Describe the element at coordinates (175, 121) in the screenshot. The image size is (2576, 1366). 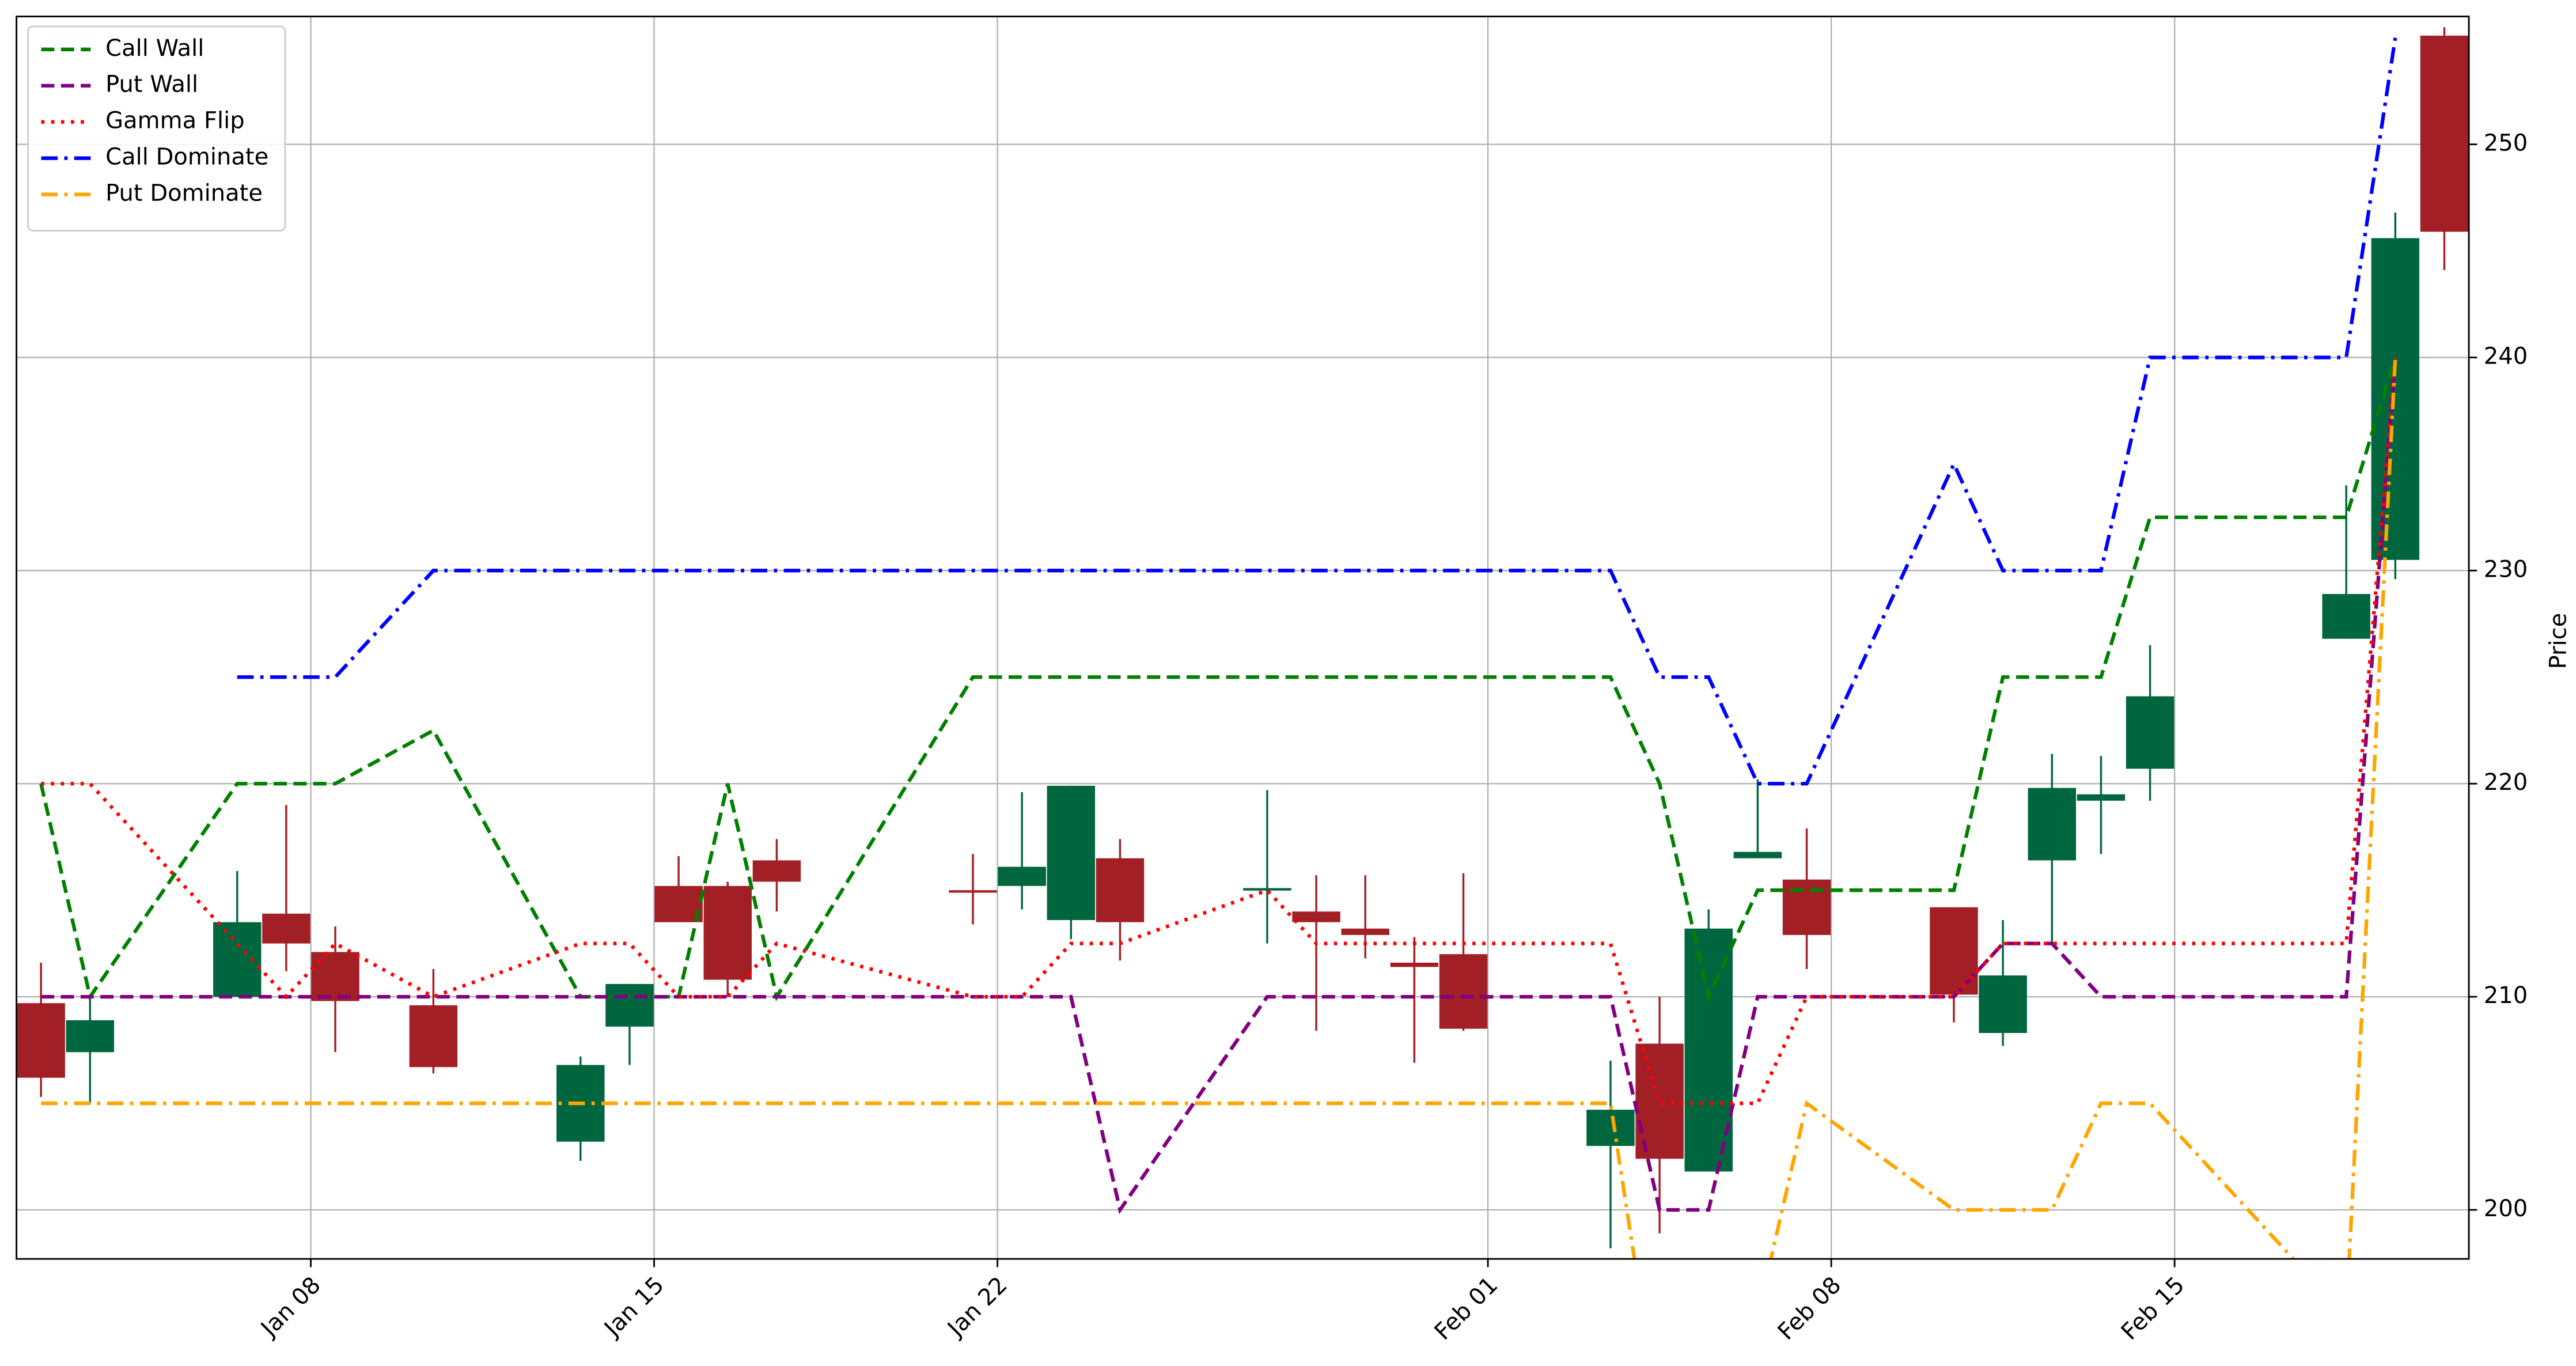
I see `legend-label: Gamma Flip` at that location.